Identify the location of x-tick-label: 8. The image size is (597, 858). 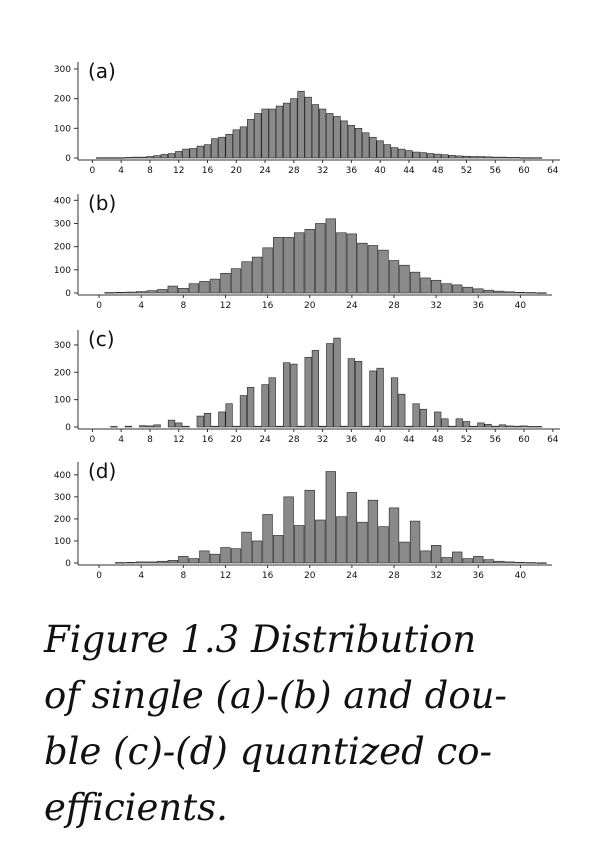
(150, 171).